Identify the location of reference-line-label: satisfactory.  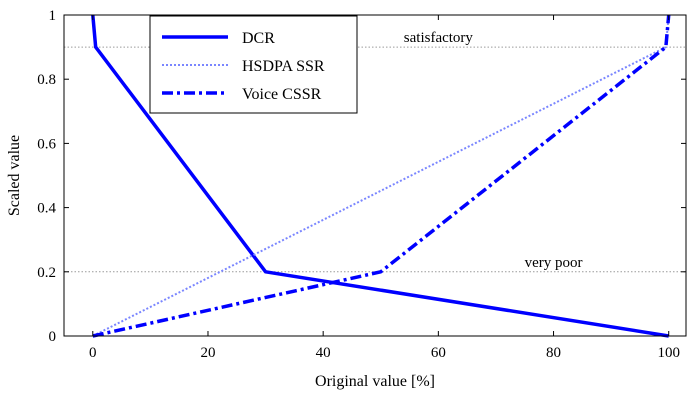
(439, 38).